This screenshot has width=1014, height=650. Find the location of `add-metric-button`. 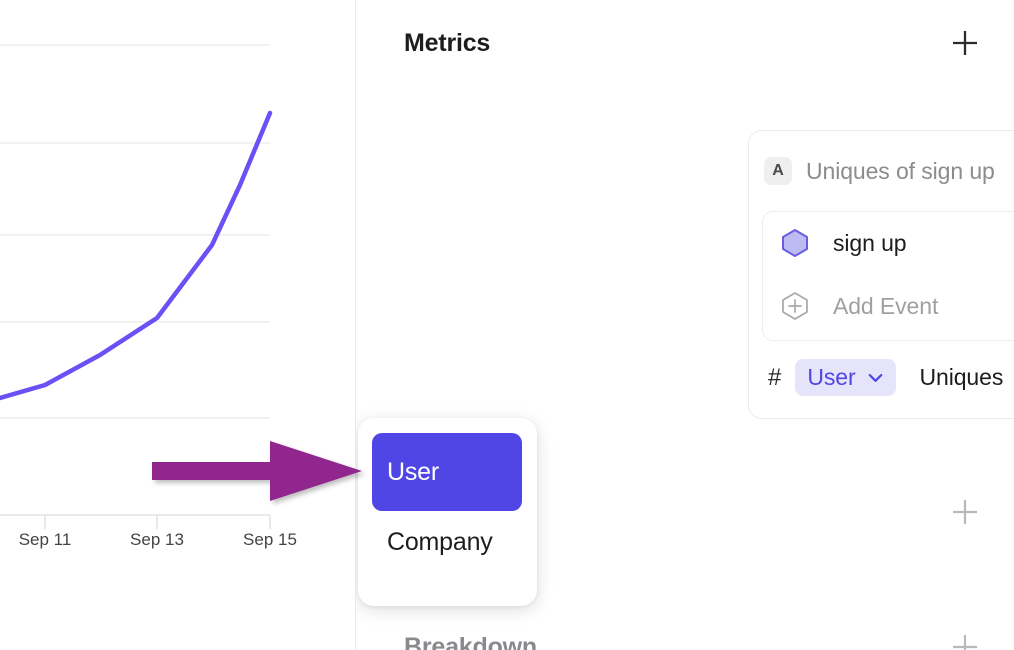

add-metric-button is located at coordinates (965, 43).